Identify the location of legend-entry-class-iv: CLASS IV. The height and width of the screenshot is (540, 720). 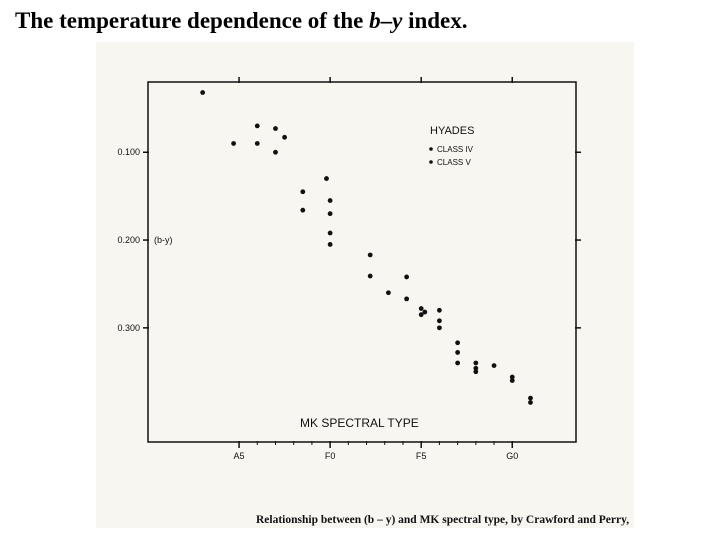
(455, 149).